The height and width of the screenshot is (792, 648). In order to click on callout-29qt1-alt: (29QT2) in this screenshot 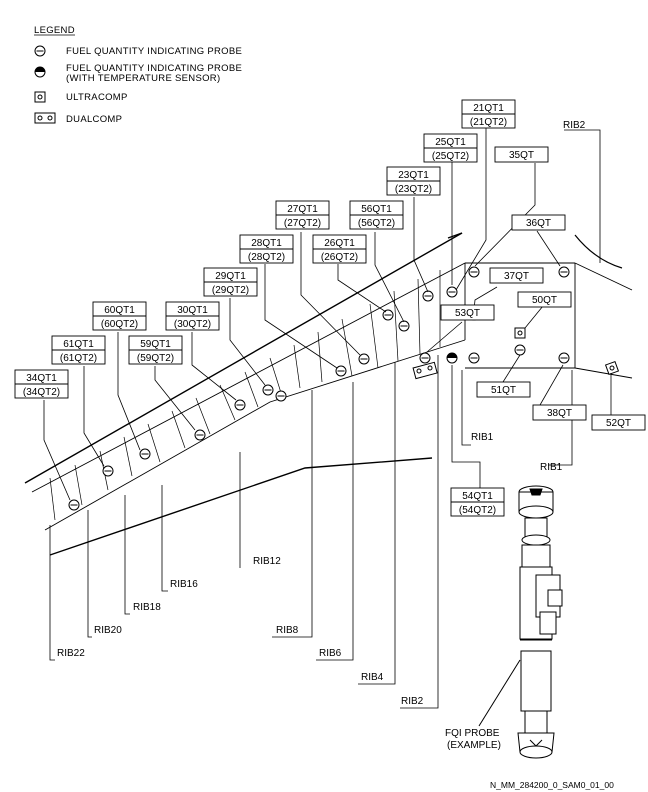, I will do `click(230, 290)`.